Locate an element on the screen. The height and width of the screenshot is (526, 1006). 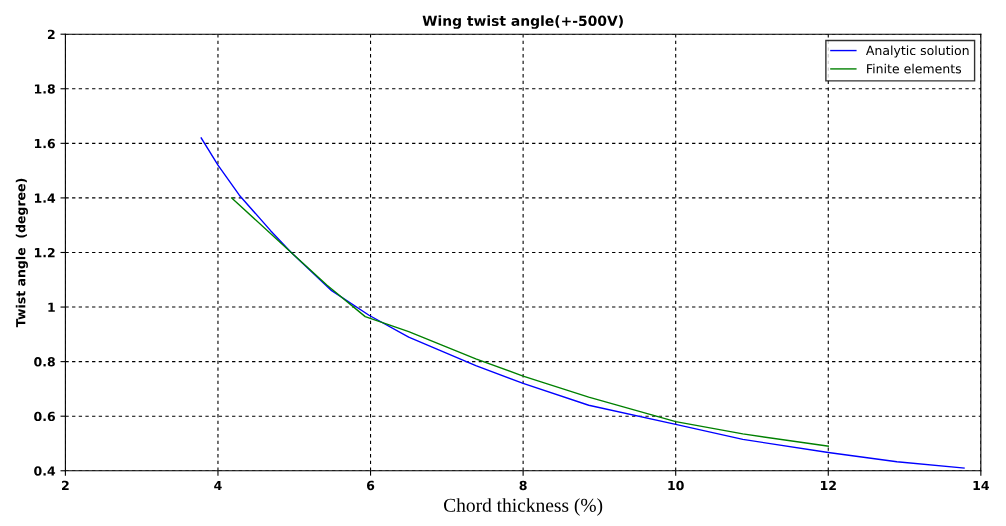
y-tick-label: 0.8 is located at coordinates (44, 362).